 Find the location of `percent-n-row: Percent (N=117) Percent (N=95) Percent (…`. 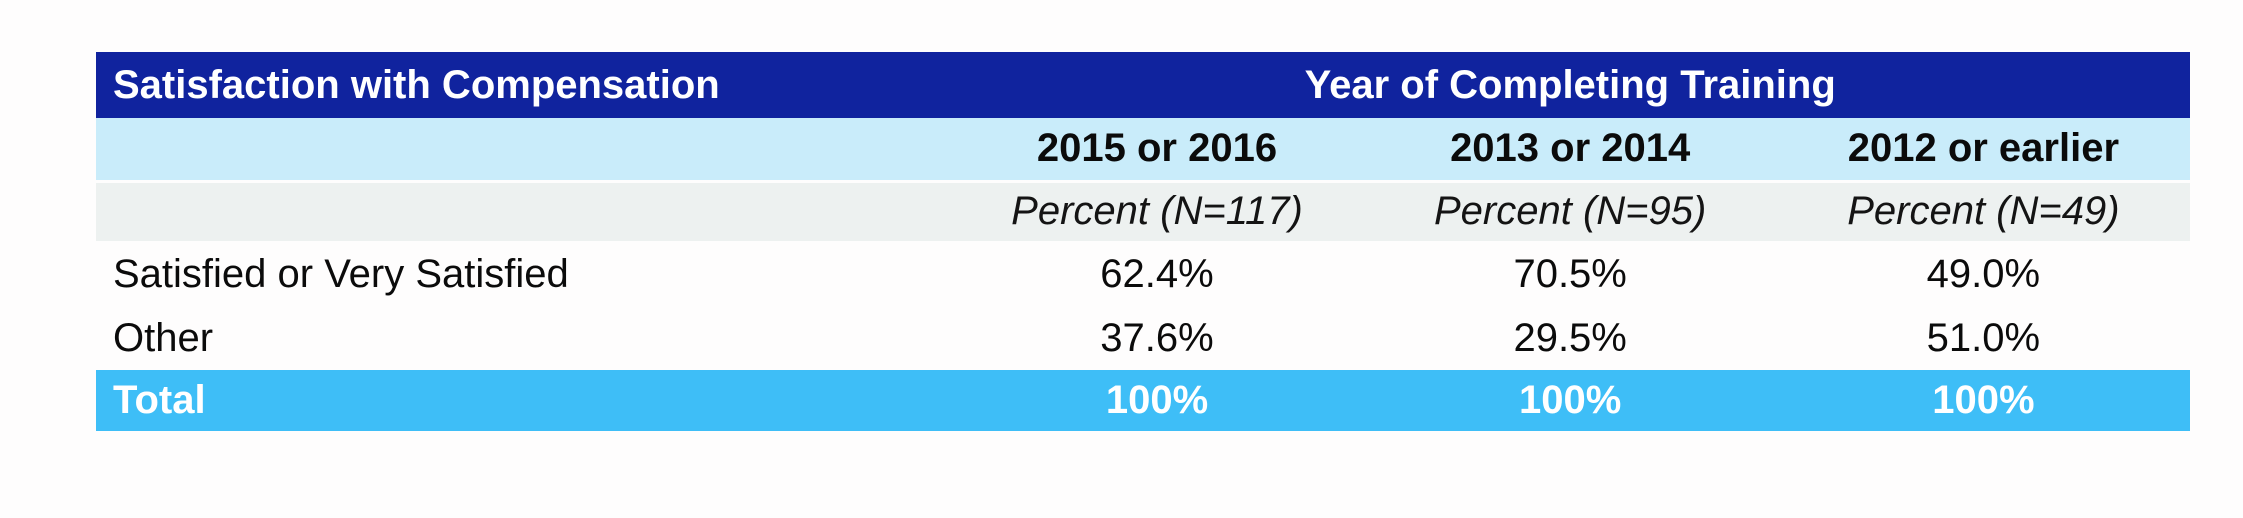

percent-n-row: Percent (N=117) Percent (N=95) Percent (… is located at coordinates (1143, 211).